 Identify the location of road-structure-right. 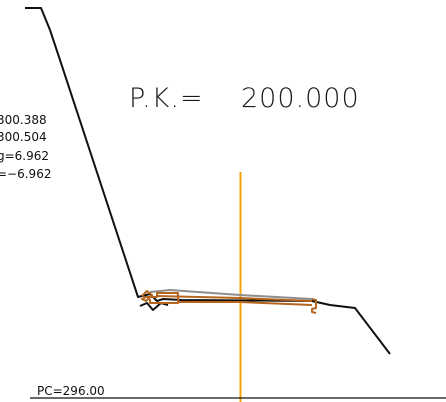
(314, 306).